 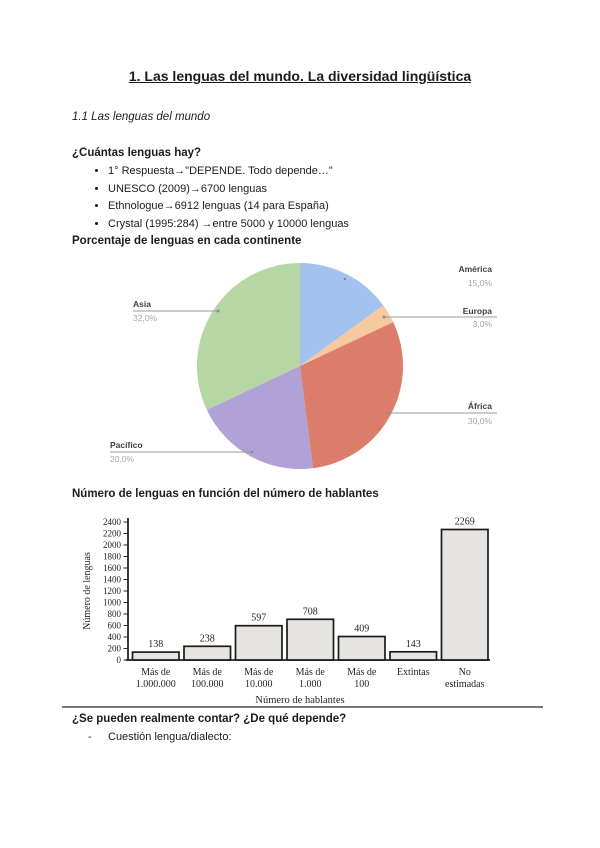 I want to click on section-subtitle: 1.1 Las lenguas del mundo, so click(x=141, y=117).